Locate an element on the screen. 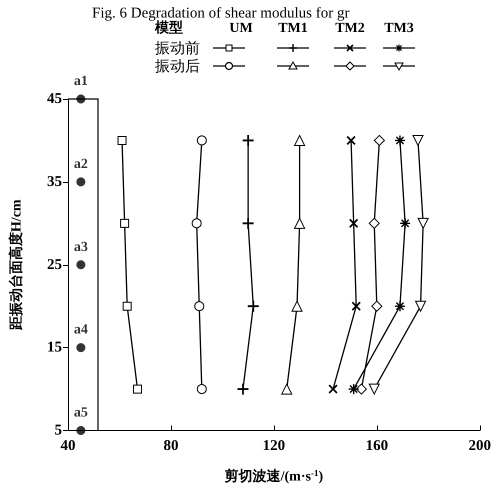 This screenshot has width=494, height=489. data-label: a4 is located at coordinates (81, 330).